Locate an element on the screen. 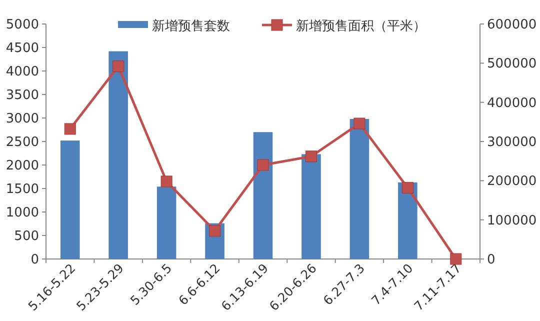 Image resolution: width=540 pixels, height=321 pixels. y-tick-label: 3000 is located at coordinates (22, 119).